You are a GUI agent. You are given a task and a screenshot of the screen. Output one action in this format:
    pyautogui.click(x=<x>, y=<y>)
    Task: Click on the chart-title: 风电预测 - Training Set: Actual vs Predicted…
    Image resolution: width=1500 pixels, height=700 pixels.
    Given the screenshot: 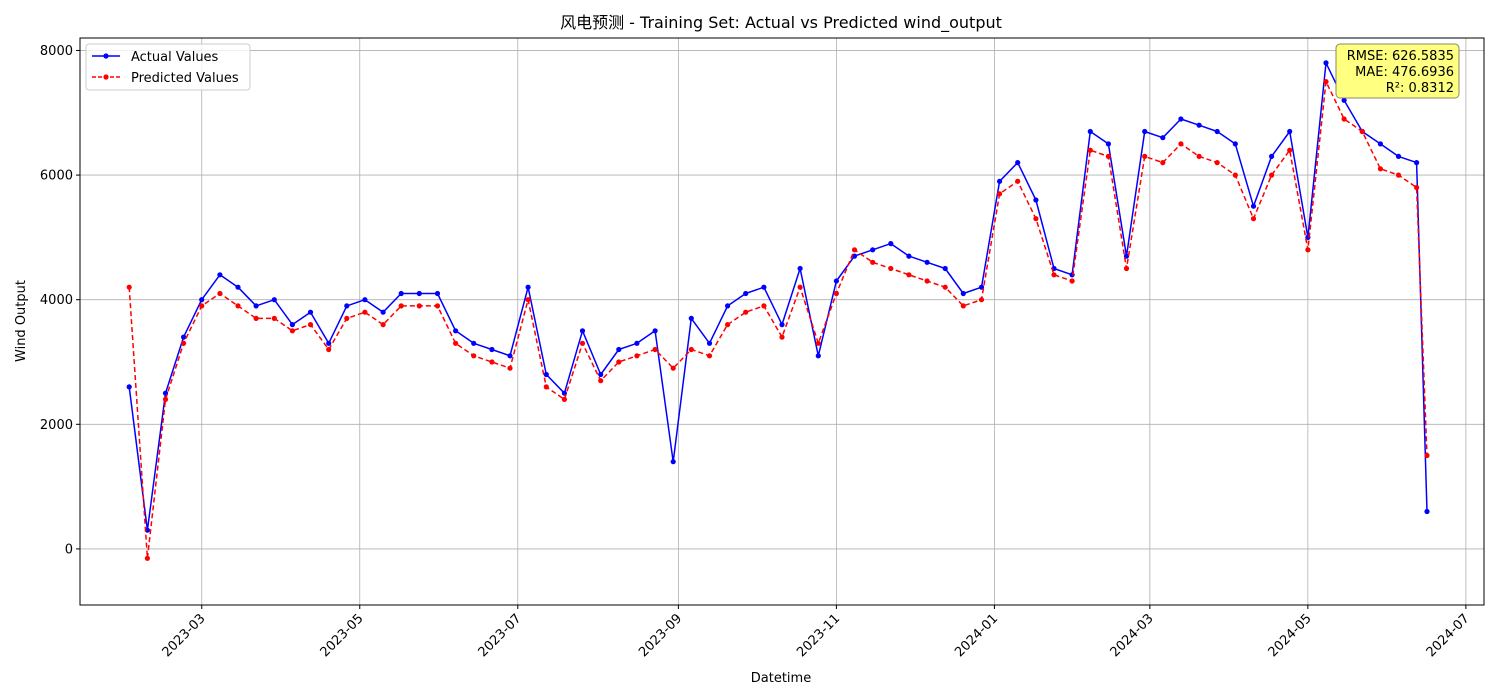 What is the action you would take?
    pyautogui.click(x=781, y=23)
    